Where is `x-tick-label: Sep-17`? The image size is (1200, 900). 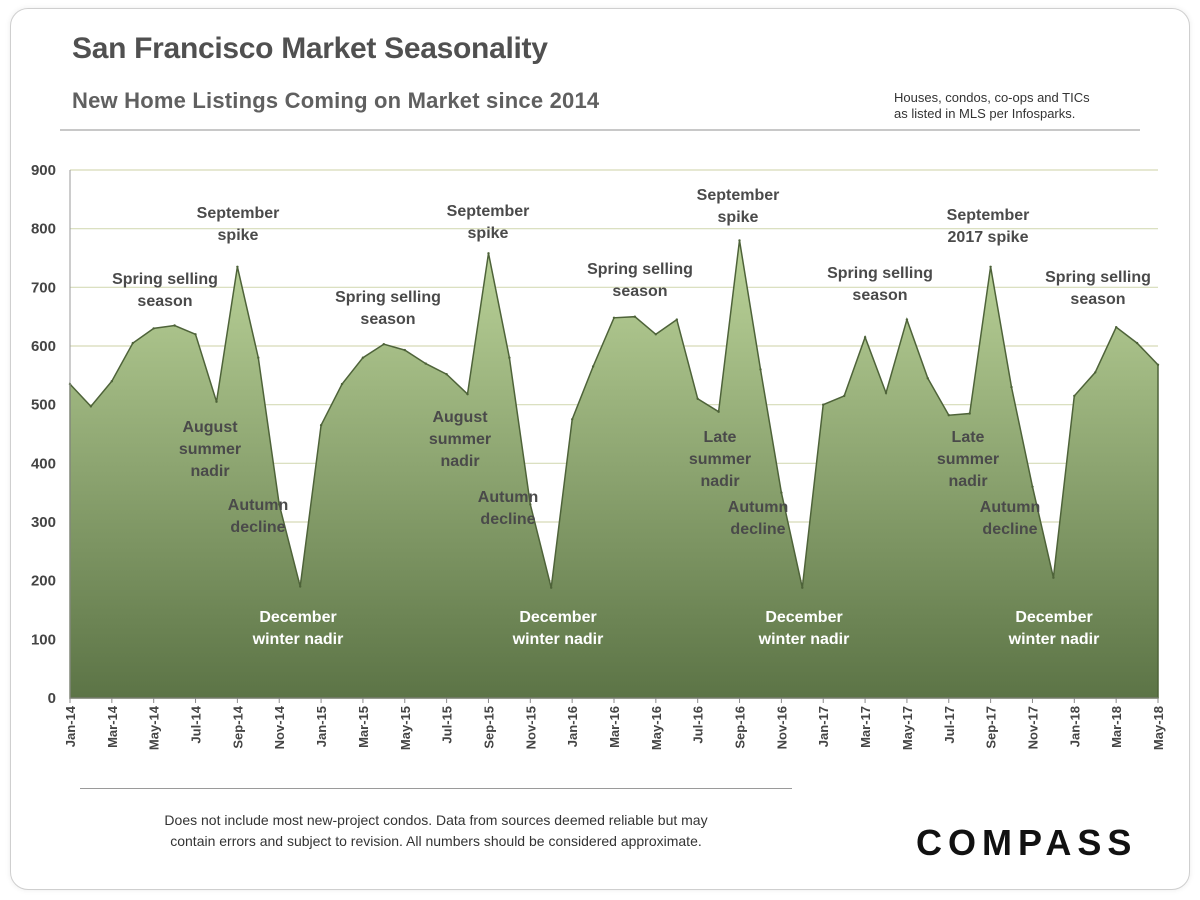
x-tick-label: Sep-17 is located at coordinates (991, 727).